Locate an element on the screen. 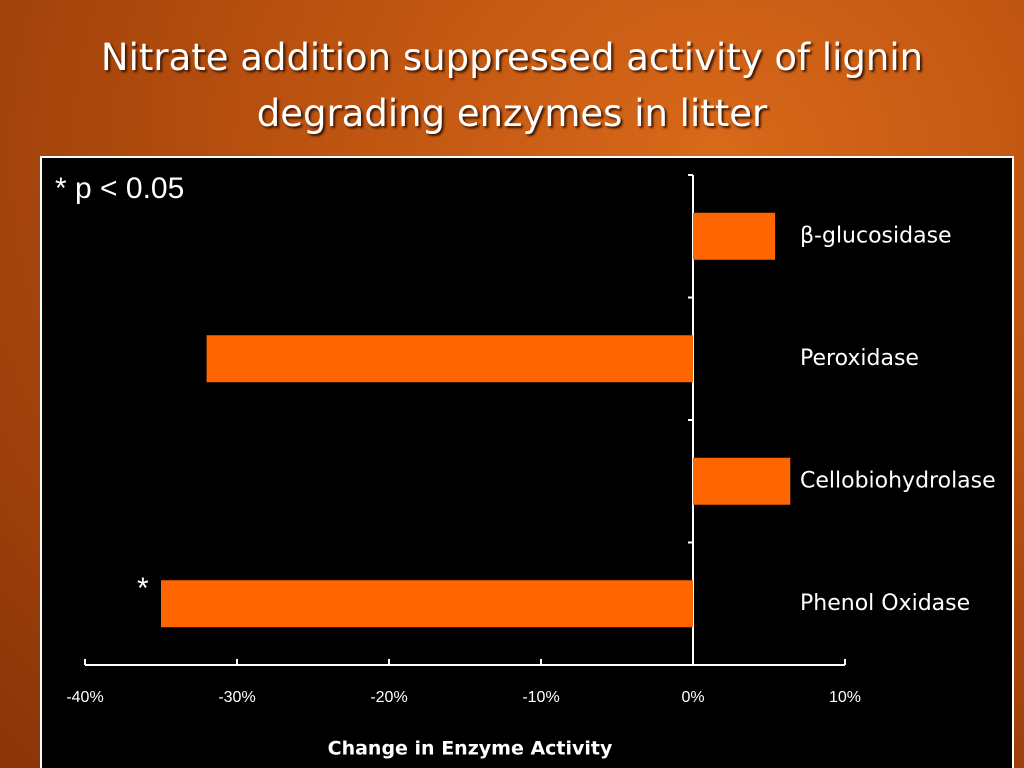  category-label: β-glucosidase is located at coordinates (876, 235).